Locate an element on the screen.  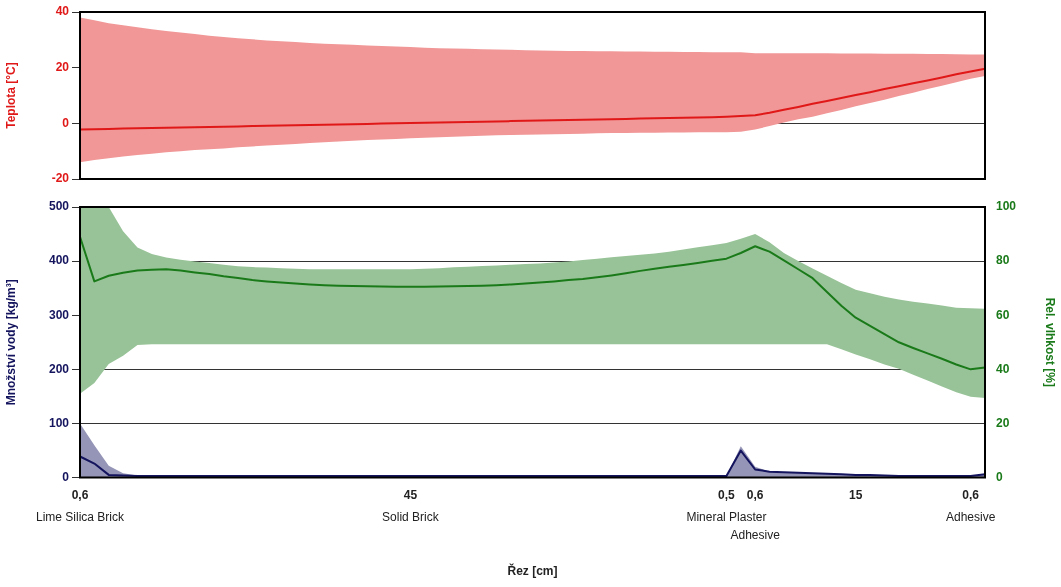
x-axis-title: Řez [cm] is located at coordinates (532, 571).